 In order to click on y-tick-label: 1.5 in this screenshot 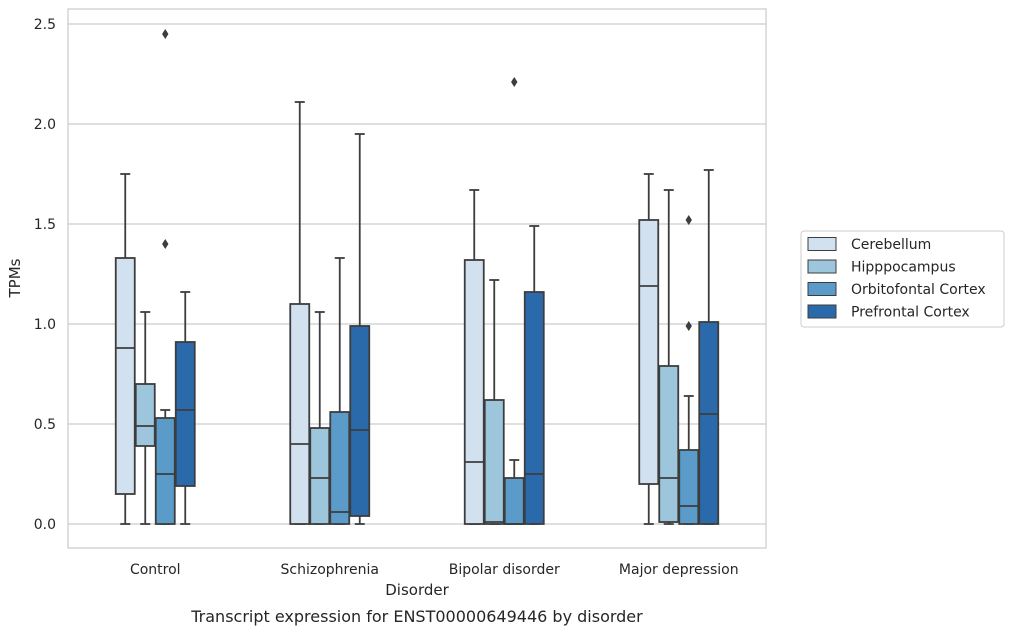, I will do `click(45, 225)`.